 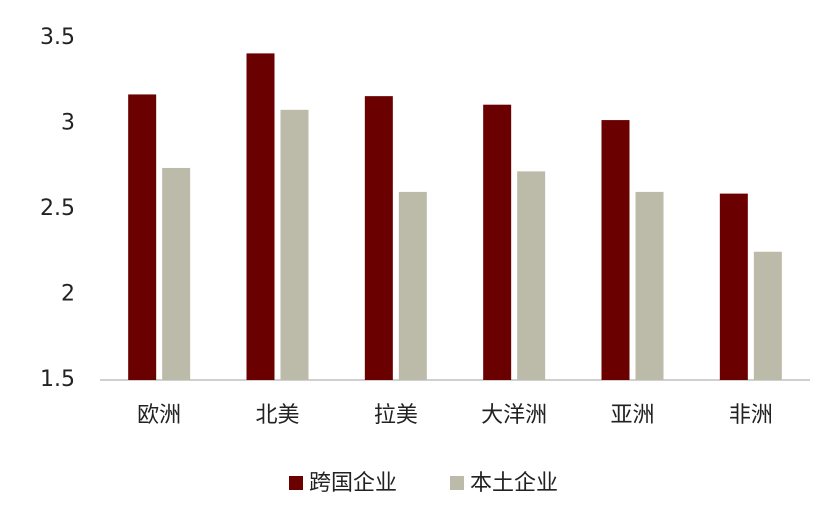 I want to click on y-tick-label: 1.5, so click(x=57, y=379).